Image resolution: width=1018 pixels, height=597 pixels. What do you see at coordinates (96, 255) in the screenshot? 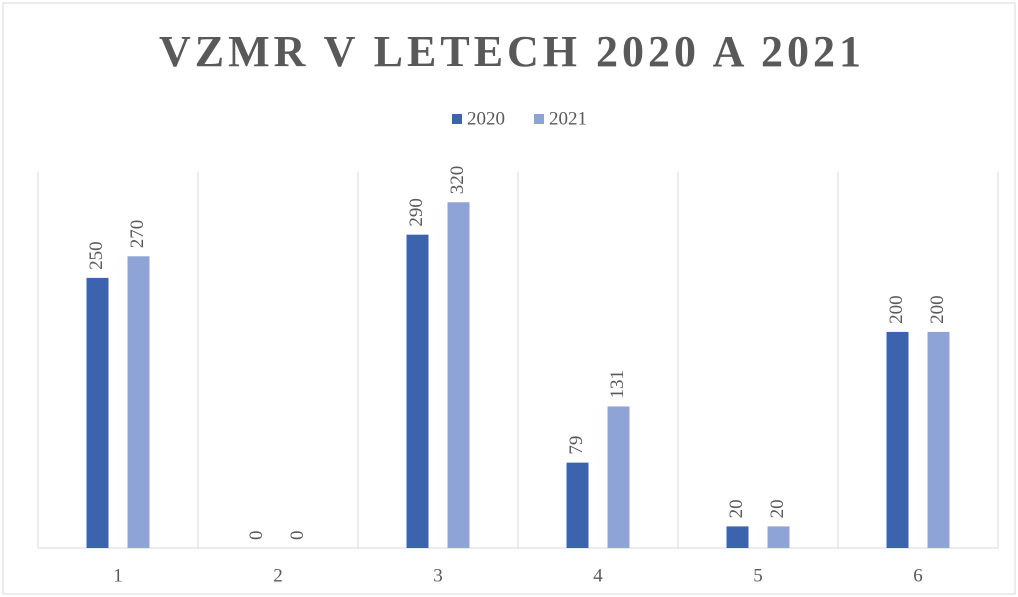
I see `data-label: 250` at bounding box center [96, 255].